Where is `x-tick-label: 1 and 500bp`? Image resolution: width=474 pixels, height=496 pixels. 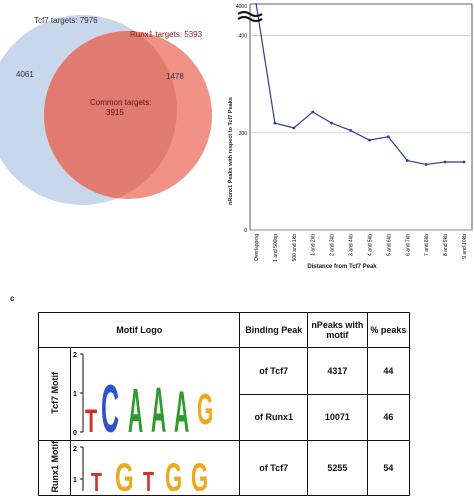 x-tick-label: 1 and 500bp is located at coordinates (276, 248).